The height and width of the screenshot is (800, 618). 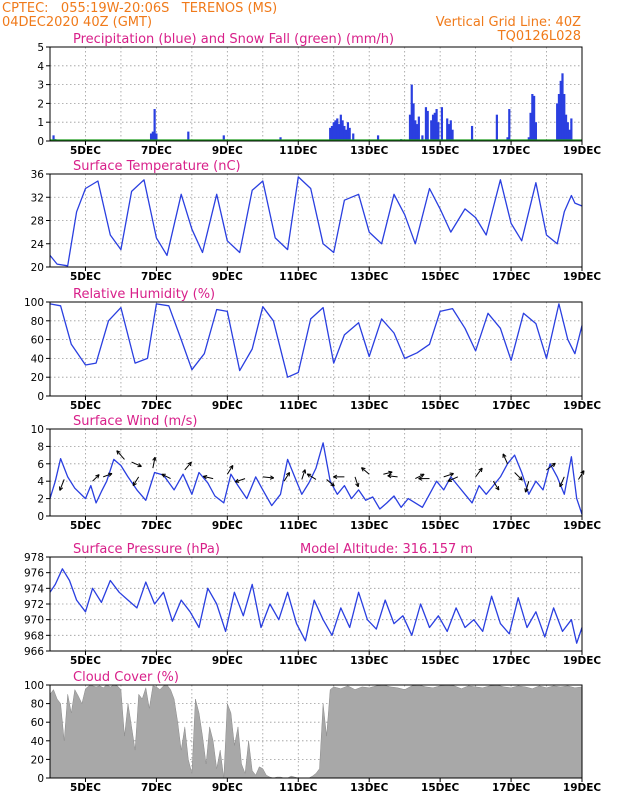 I want to click on header-line2-right: Vertical Grid Line: 40Z, so click(x=508, y=22).